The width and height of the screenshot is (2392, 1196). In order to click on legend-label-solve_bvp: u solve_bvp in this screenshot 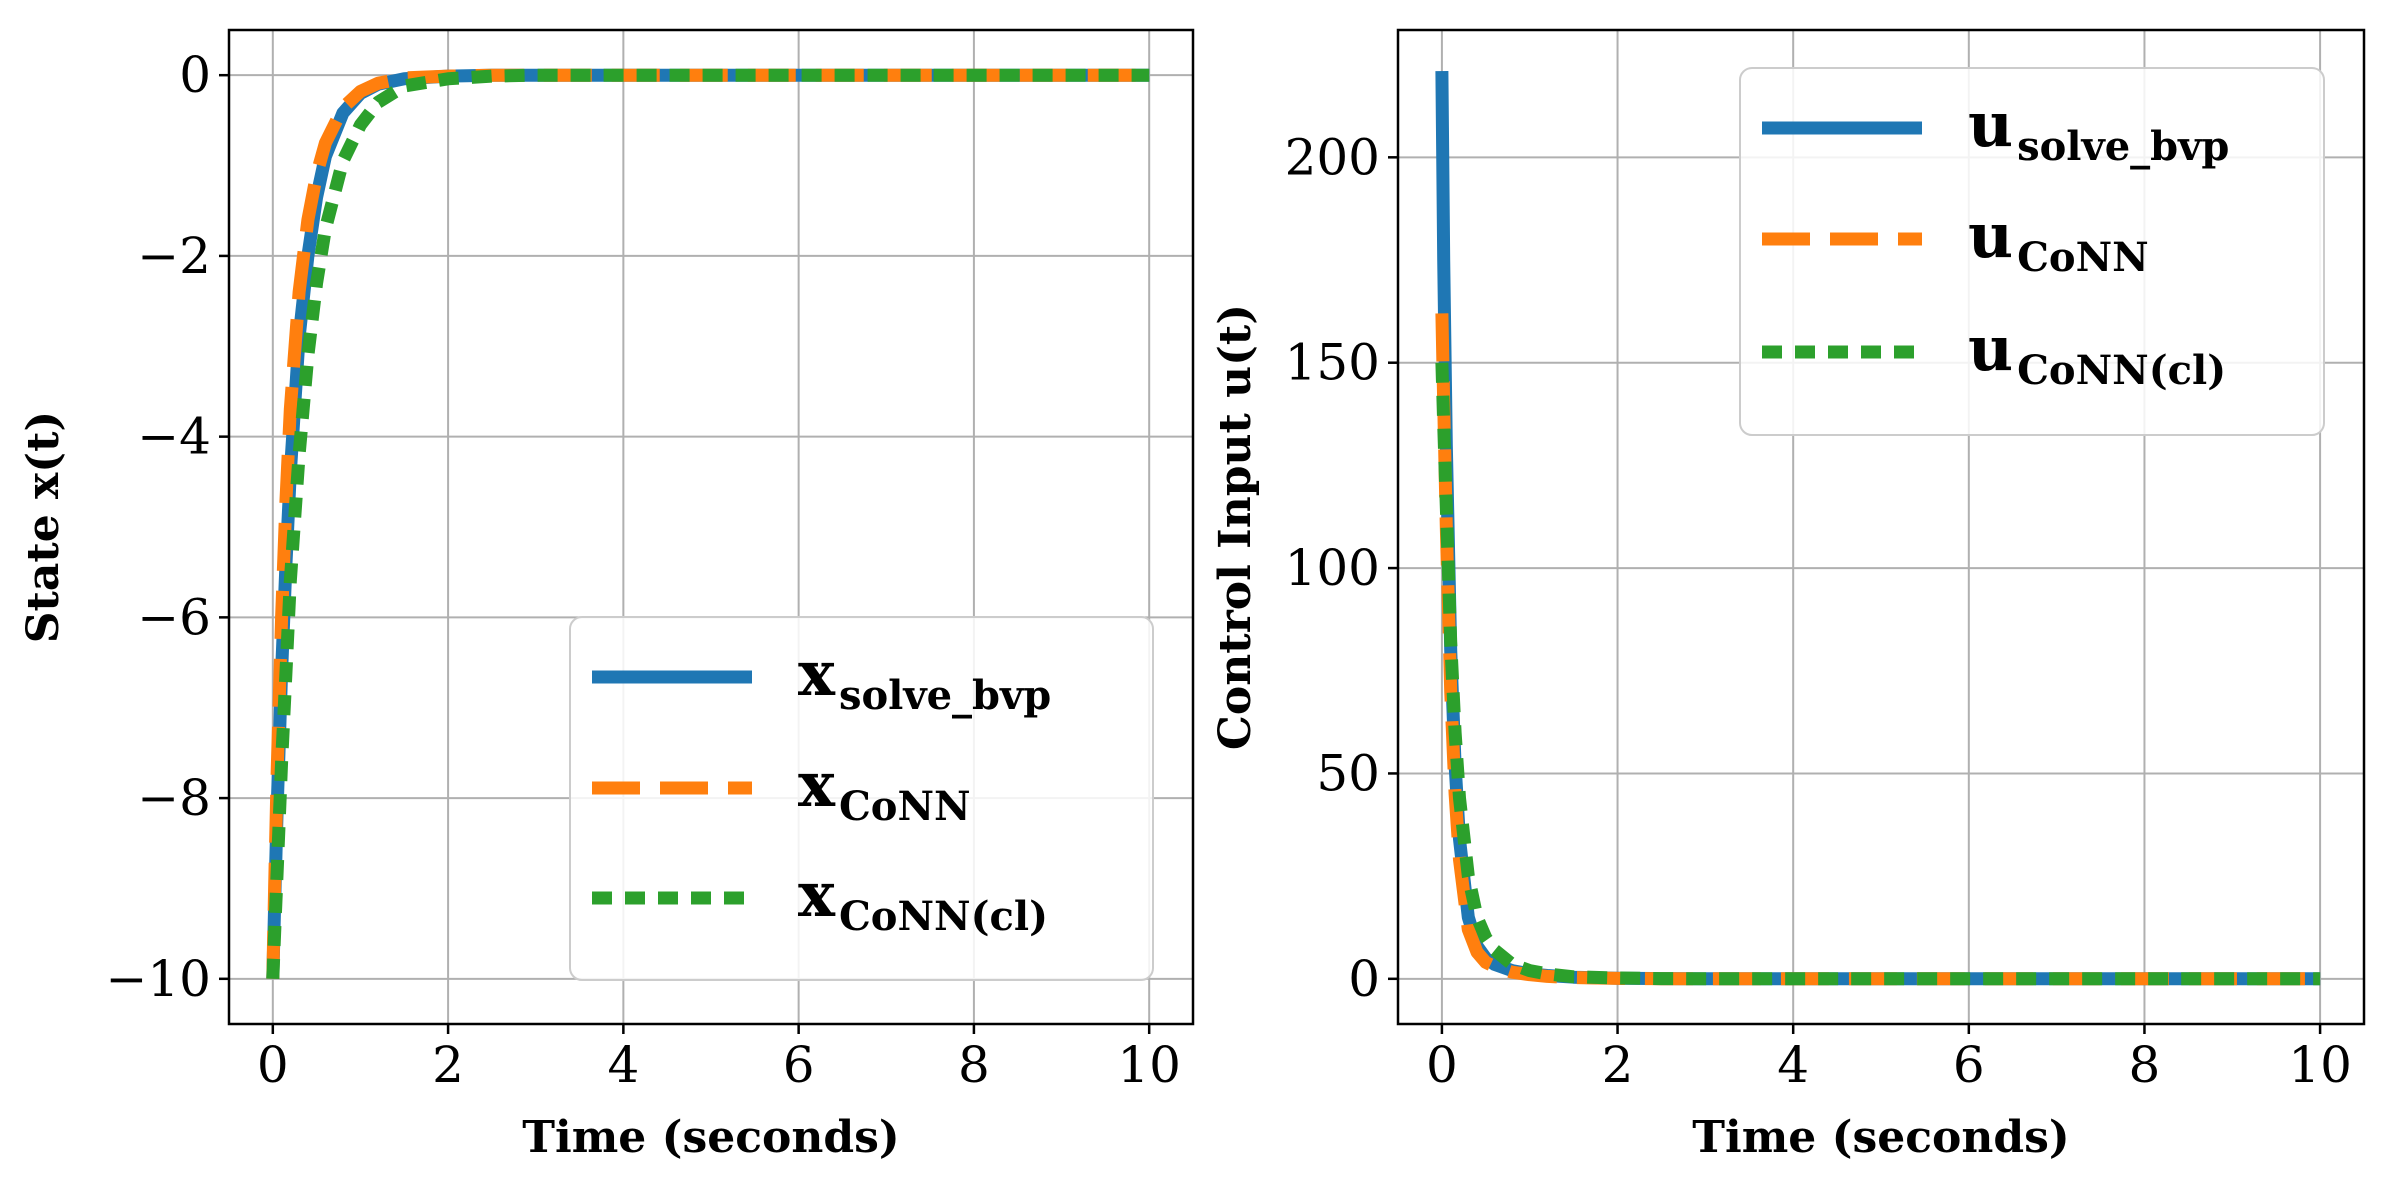, I will do `click(2098, 129)`.